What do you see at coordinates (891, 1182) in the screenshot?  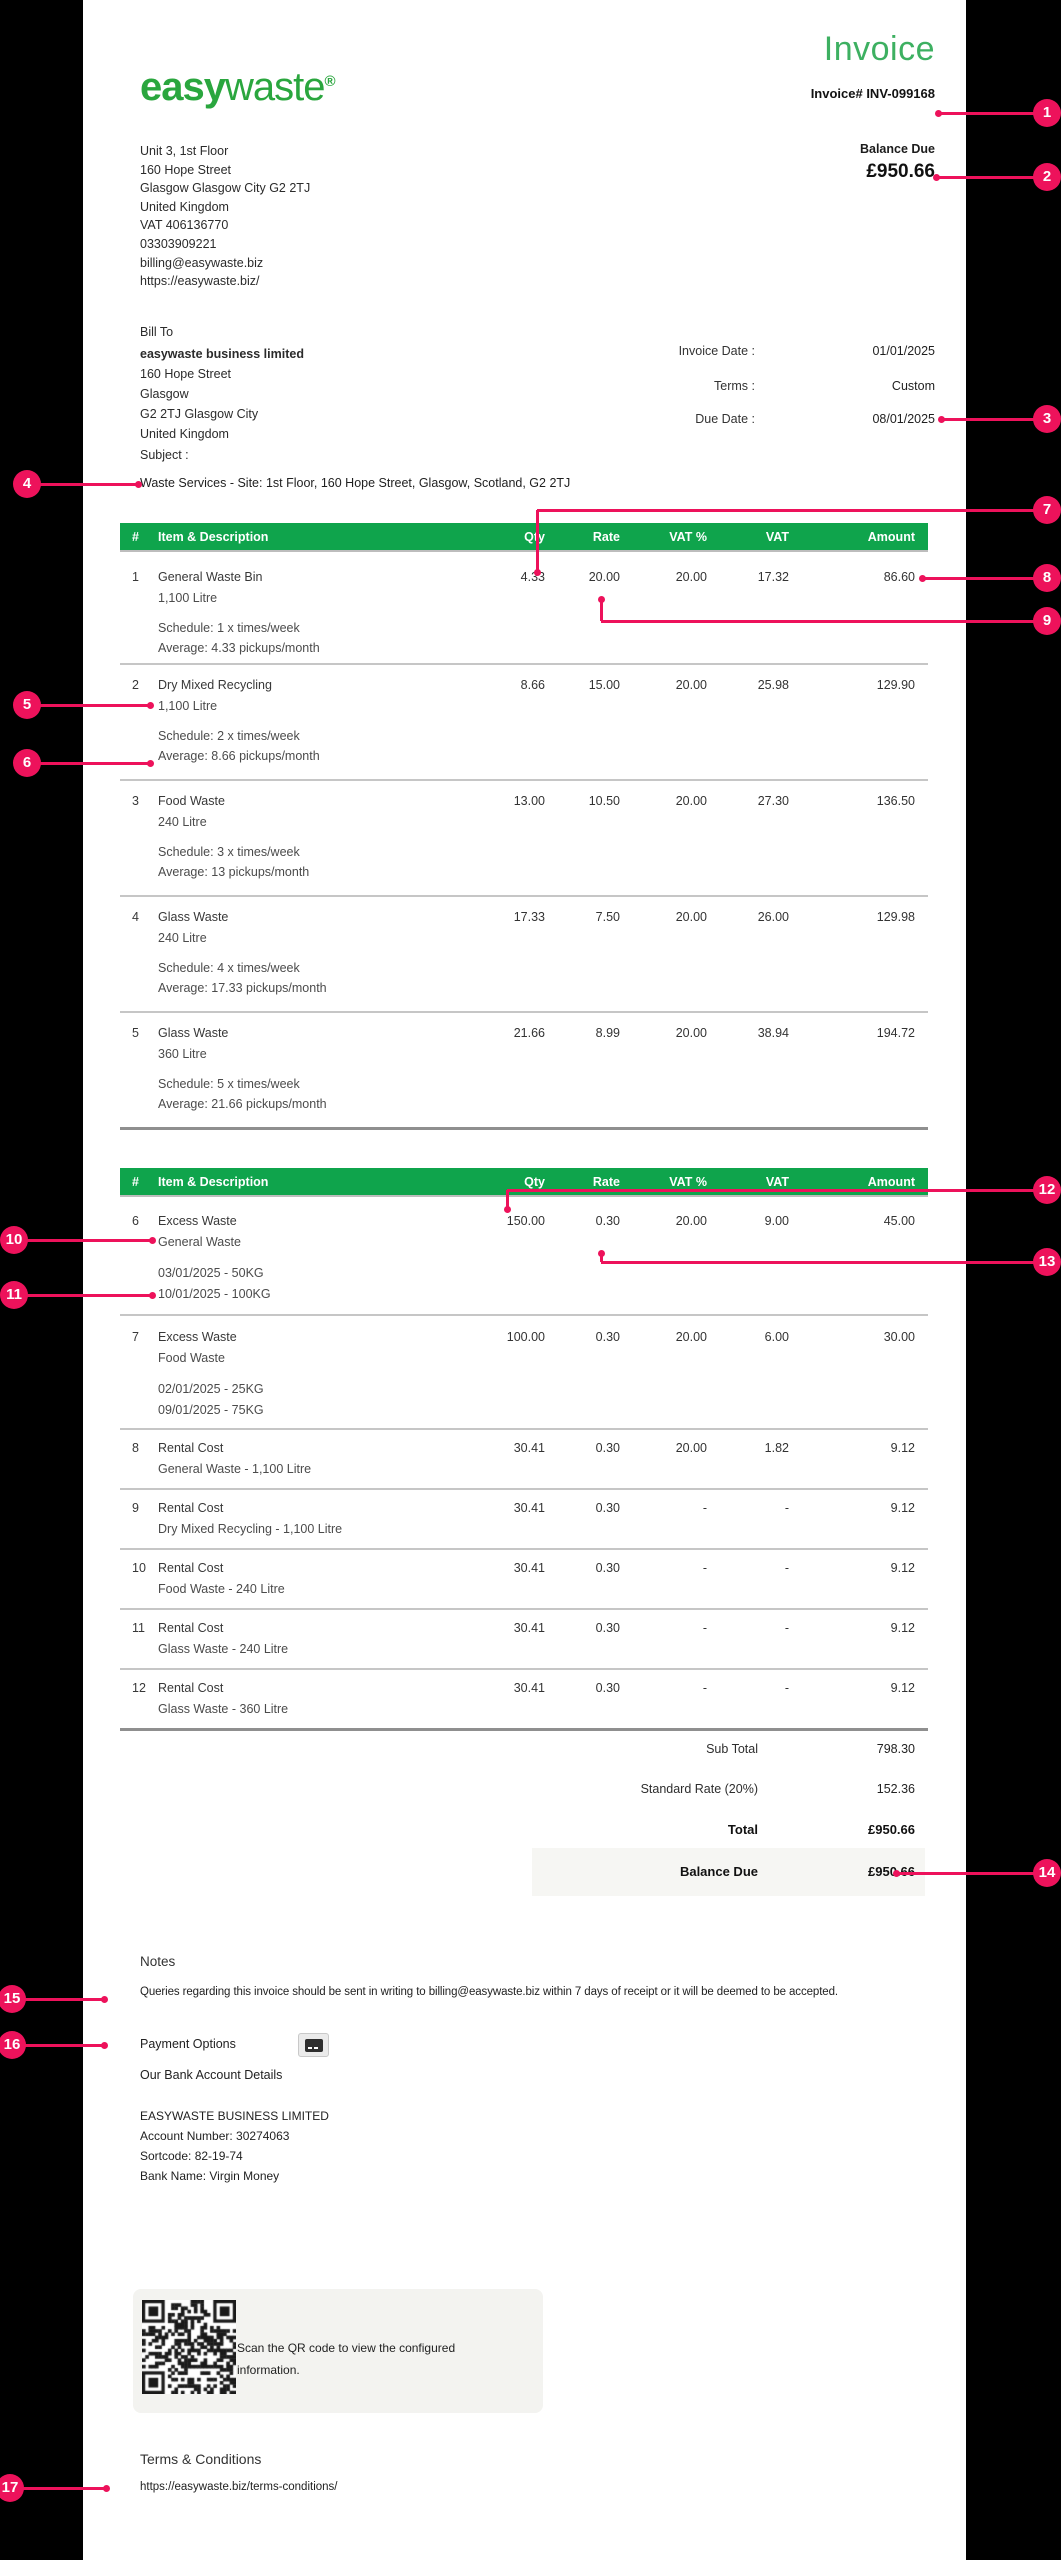 I see `col-header: Amount` at bounding box center [891, 1182].